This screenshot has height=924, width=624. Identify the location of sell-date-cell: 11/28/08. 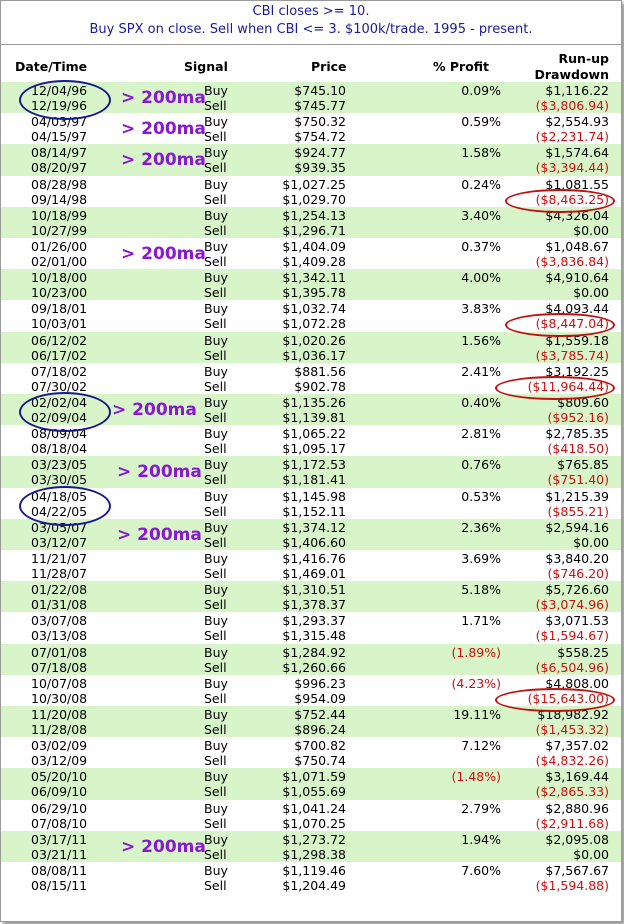
(59, 729).